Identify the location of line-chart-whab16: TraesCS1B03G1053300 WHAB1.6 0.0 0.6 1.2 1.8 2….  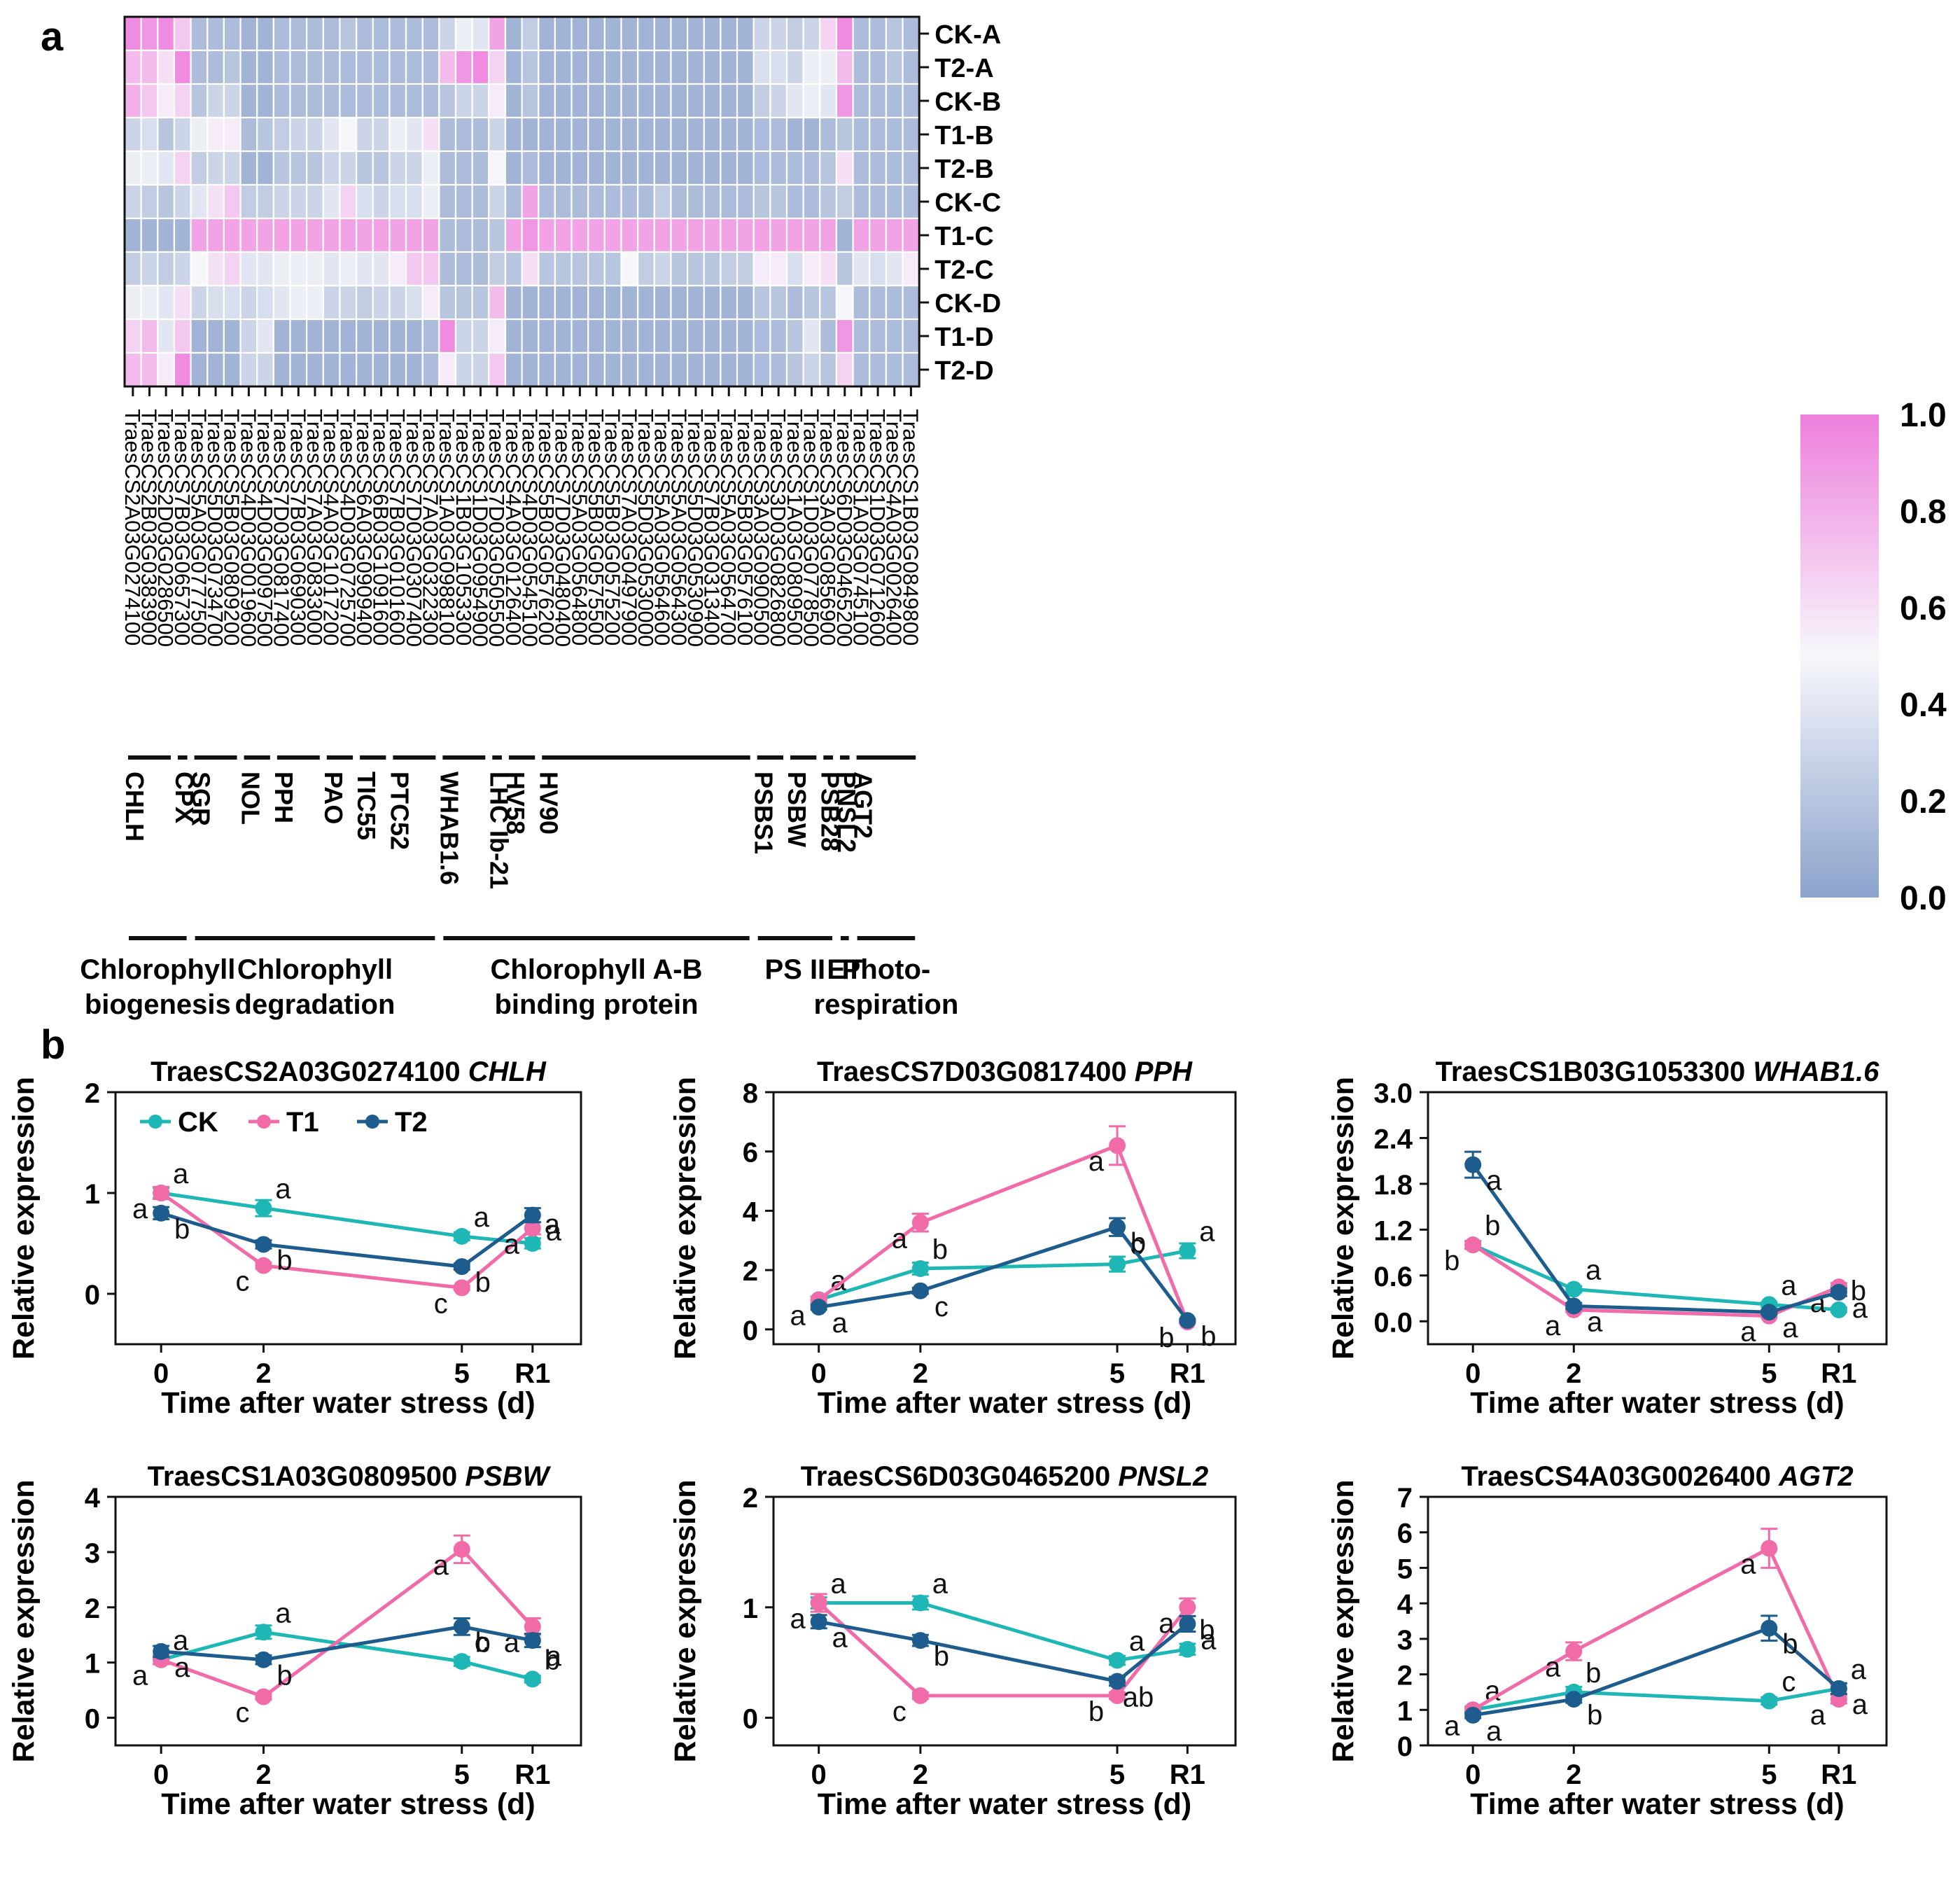
(1607, 1238).